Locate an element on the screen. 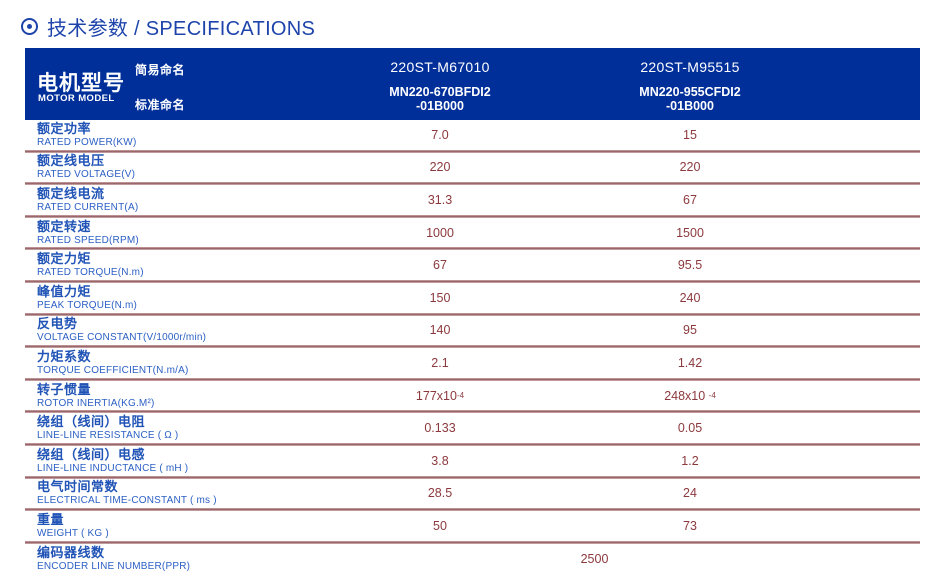  row-label-zh: 重量 is located at coordinates (51, 519).